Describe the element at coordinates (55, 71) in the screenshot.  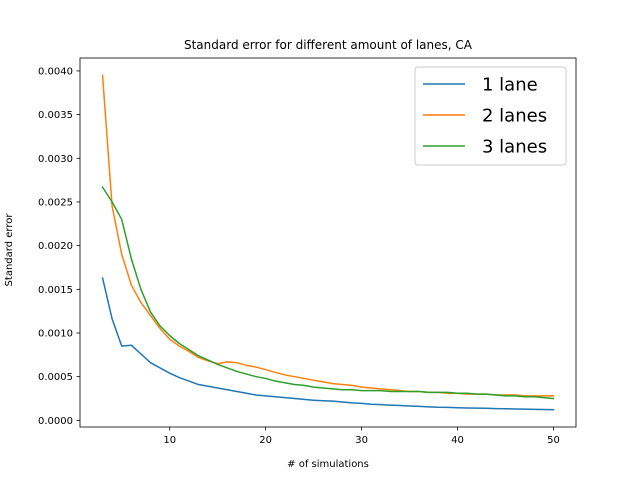
I see `y-tick-label: 0.0040` at that location.